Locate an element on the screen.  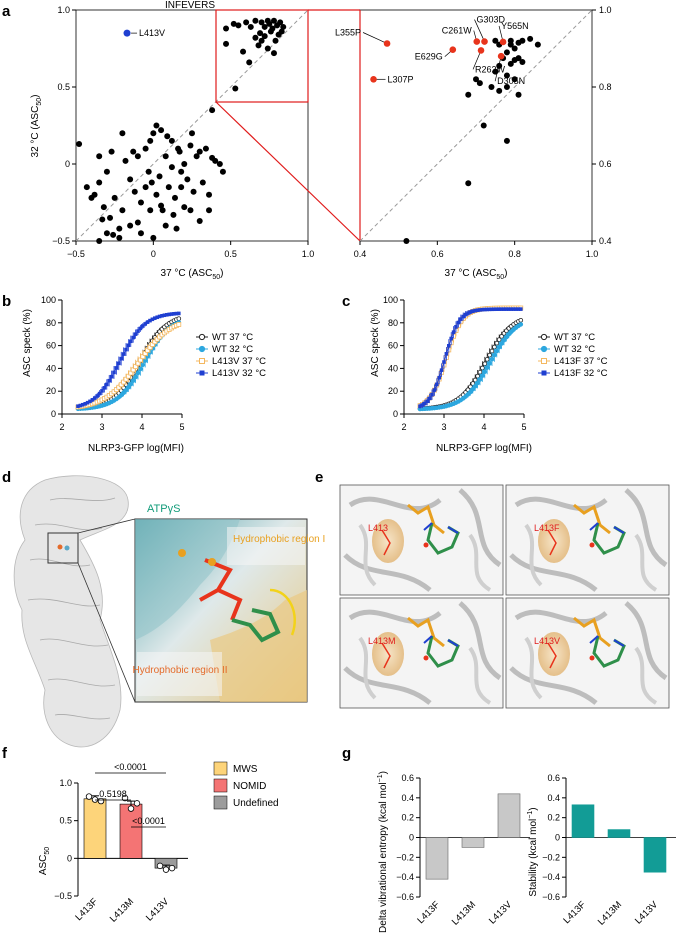
e-ligand-phosphate is located at coordinates (426, 632).